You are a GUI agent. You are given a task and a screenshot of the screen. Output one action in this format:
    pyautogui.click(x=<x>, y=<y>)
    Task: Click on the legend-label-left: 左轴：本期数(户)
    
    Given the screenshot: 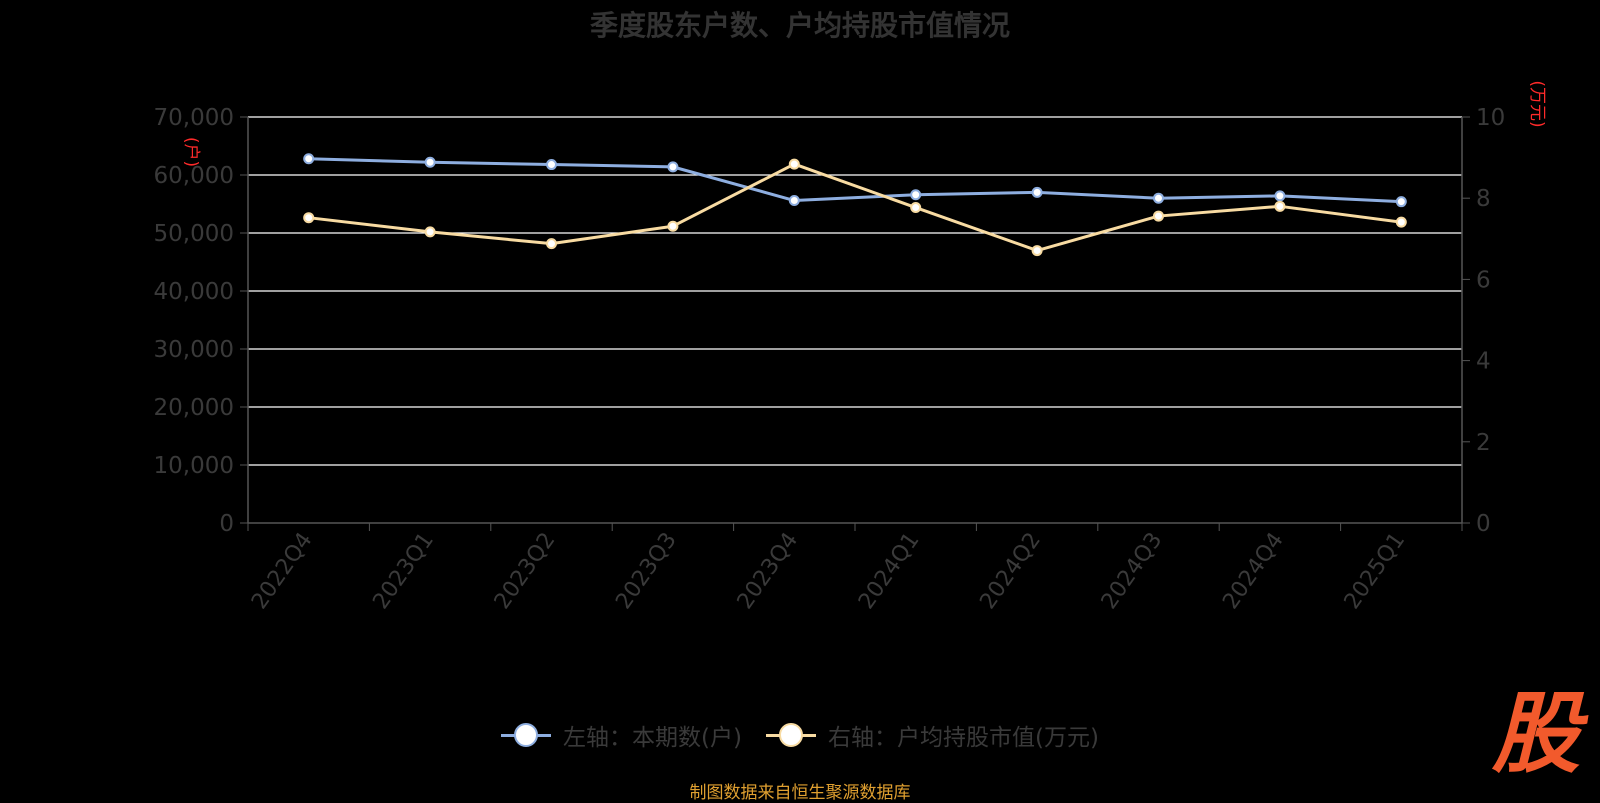 What is the action you would take?
    pyautogui.click(x=652, y=738)
    